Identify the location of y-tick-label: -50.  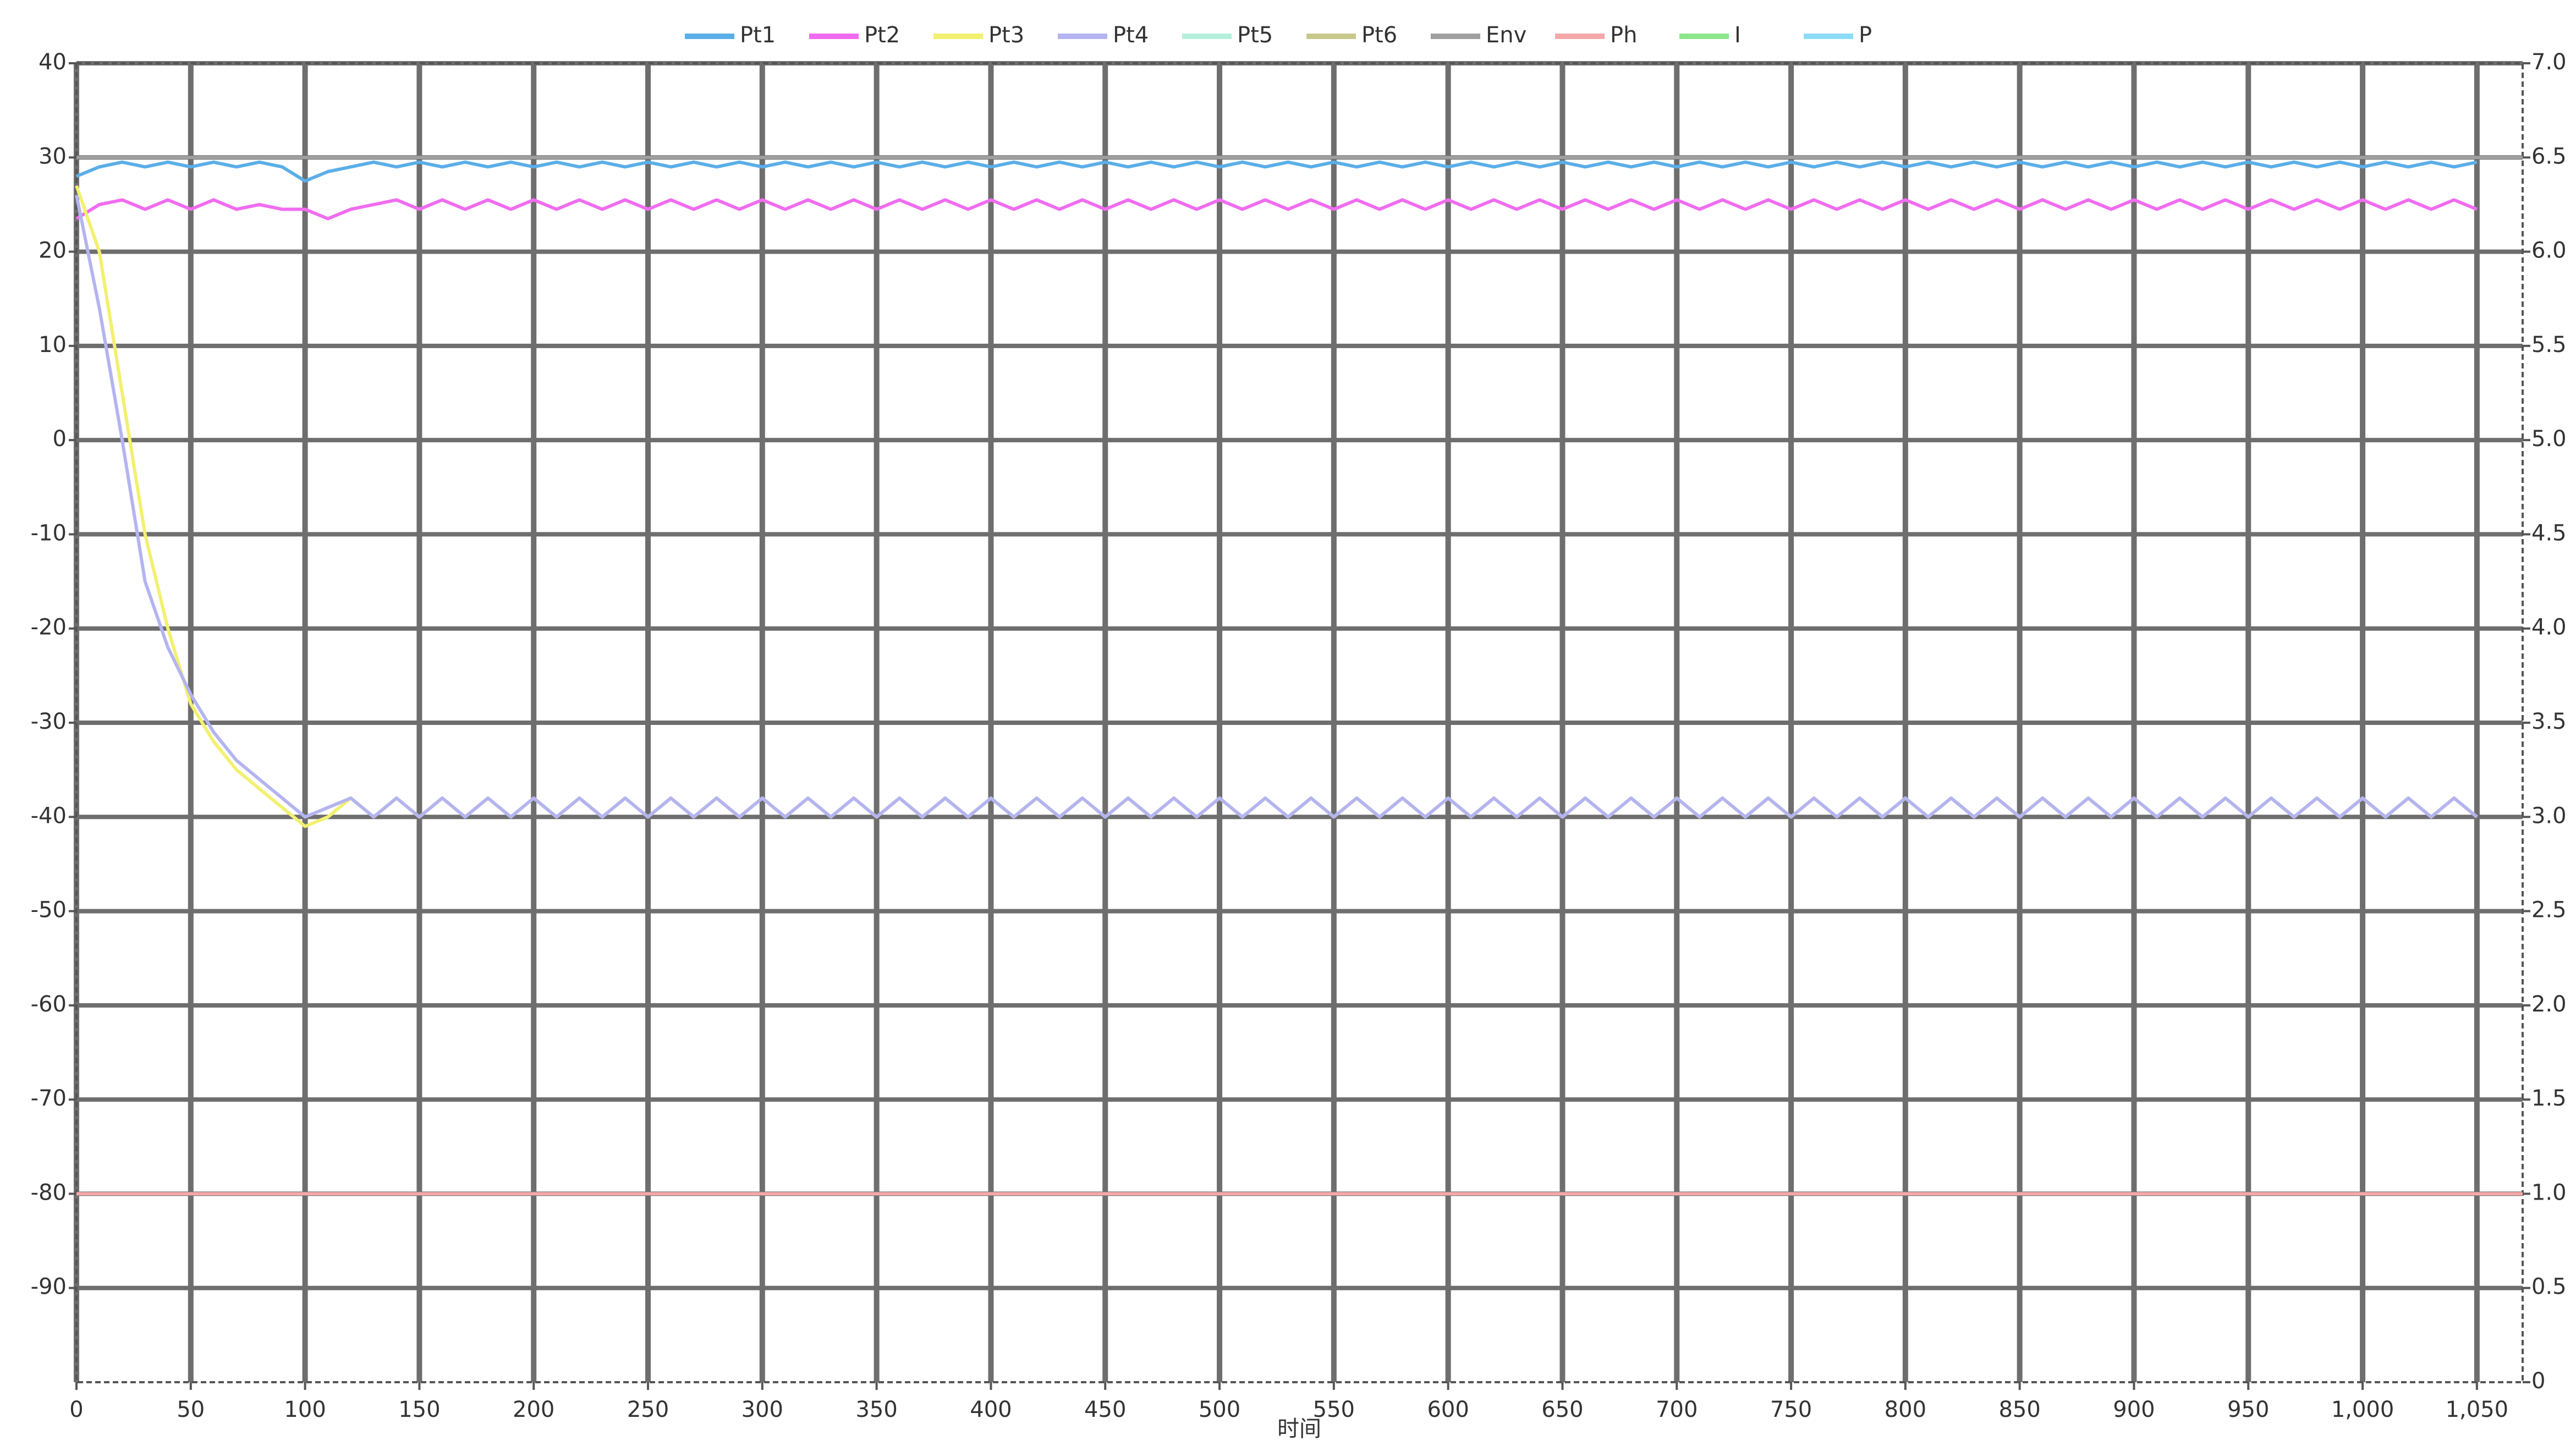
(49, 910).